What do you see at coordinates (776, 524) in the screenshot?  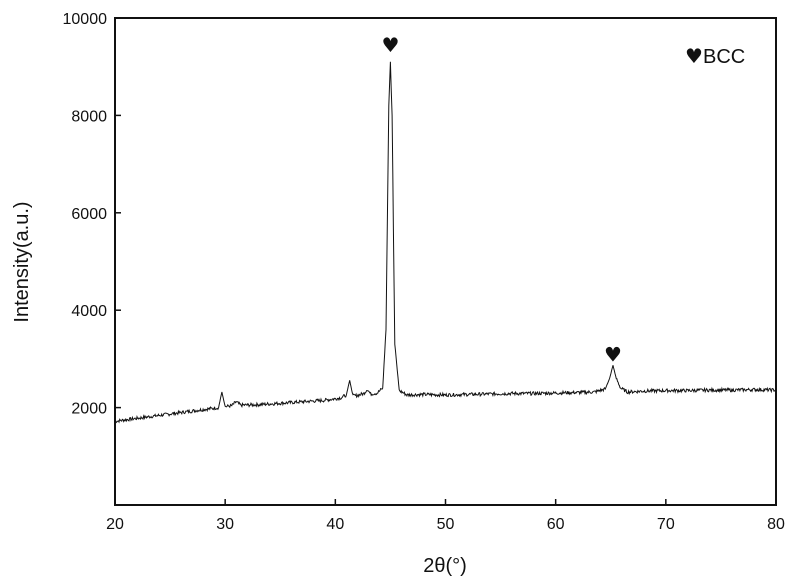 I see `x-tick-label: 80` at bounding box center [776, 524].